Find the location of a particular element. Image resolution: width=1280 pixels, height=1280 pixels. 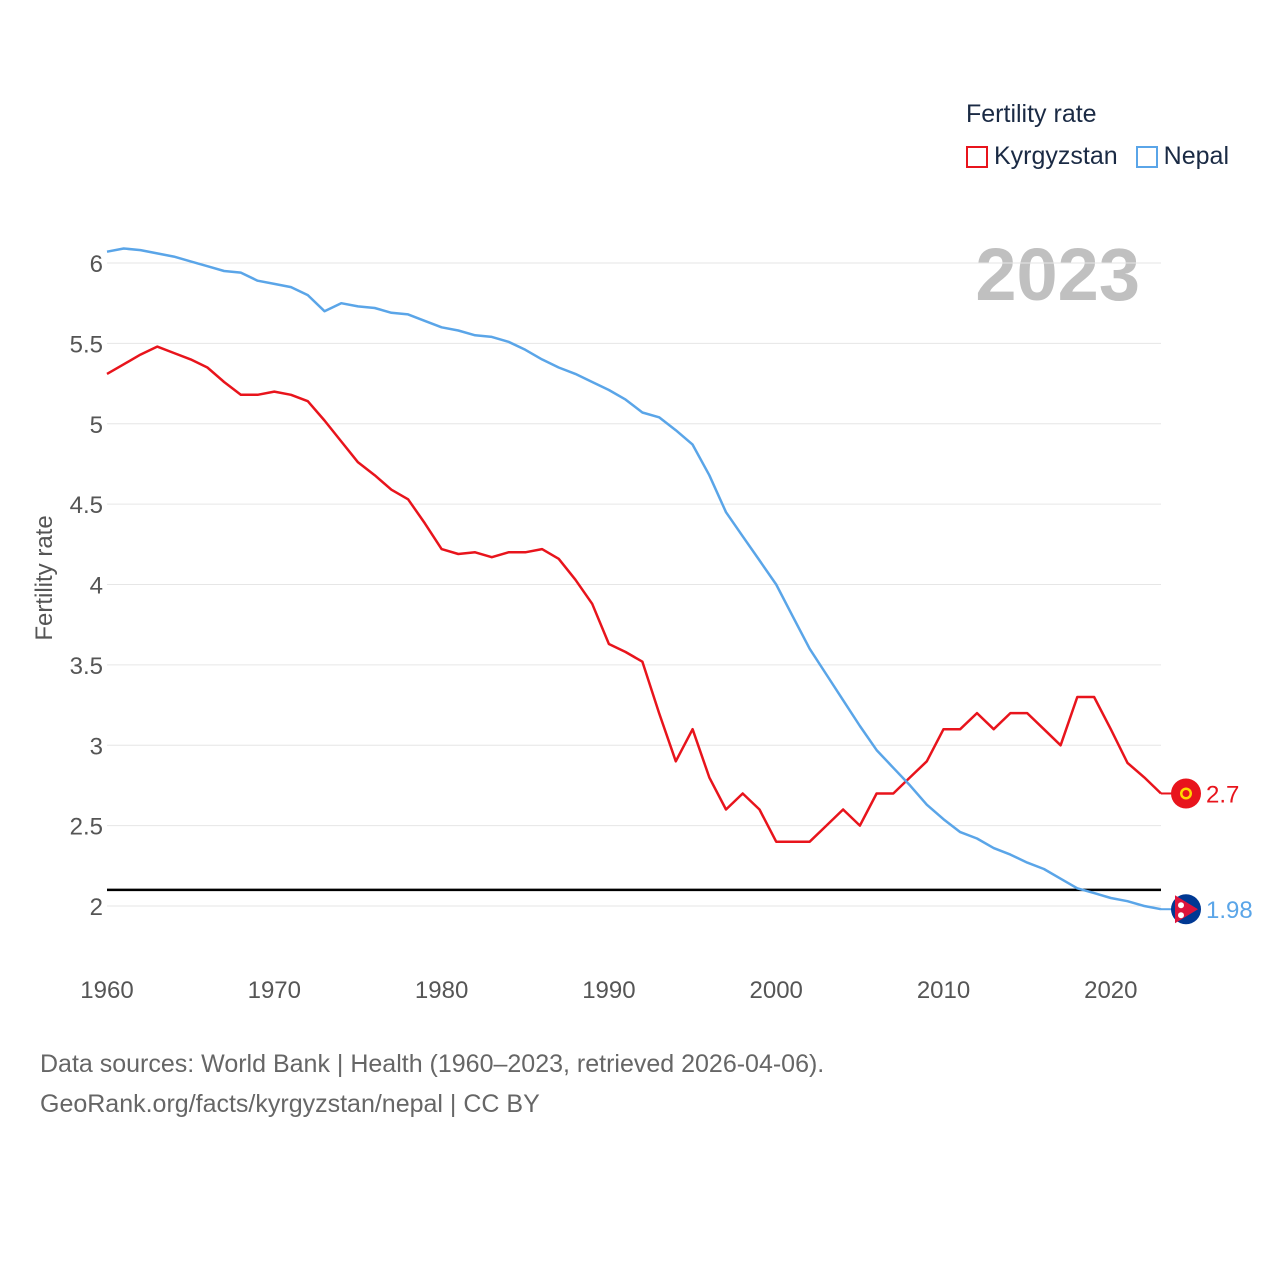

y-axis-label: Fertility rate is located at coordinates (44, 577).